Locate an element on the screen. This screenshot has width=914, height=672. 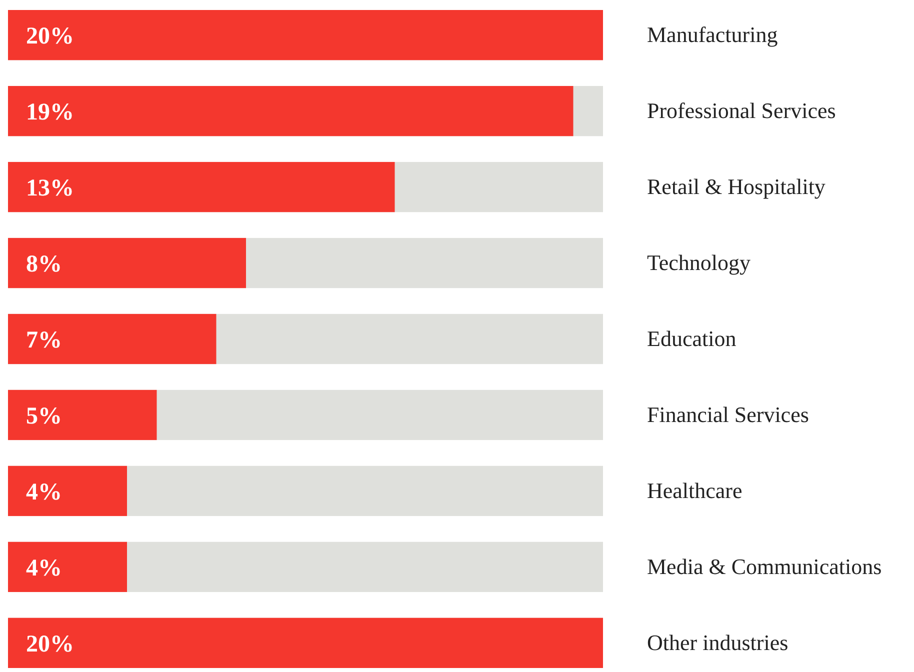
data-label: 5% is located at coordinates (44, 416).